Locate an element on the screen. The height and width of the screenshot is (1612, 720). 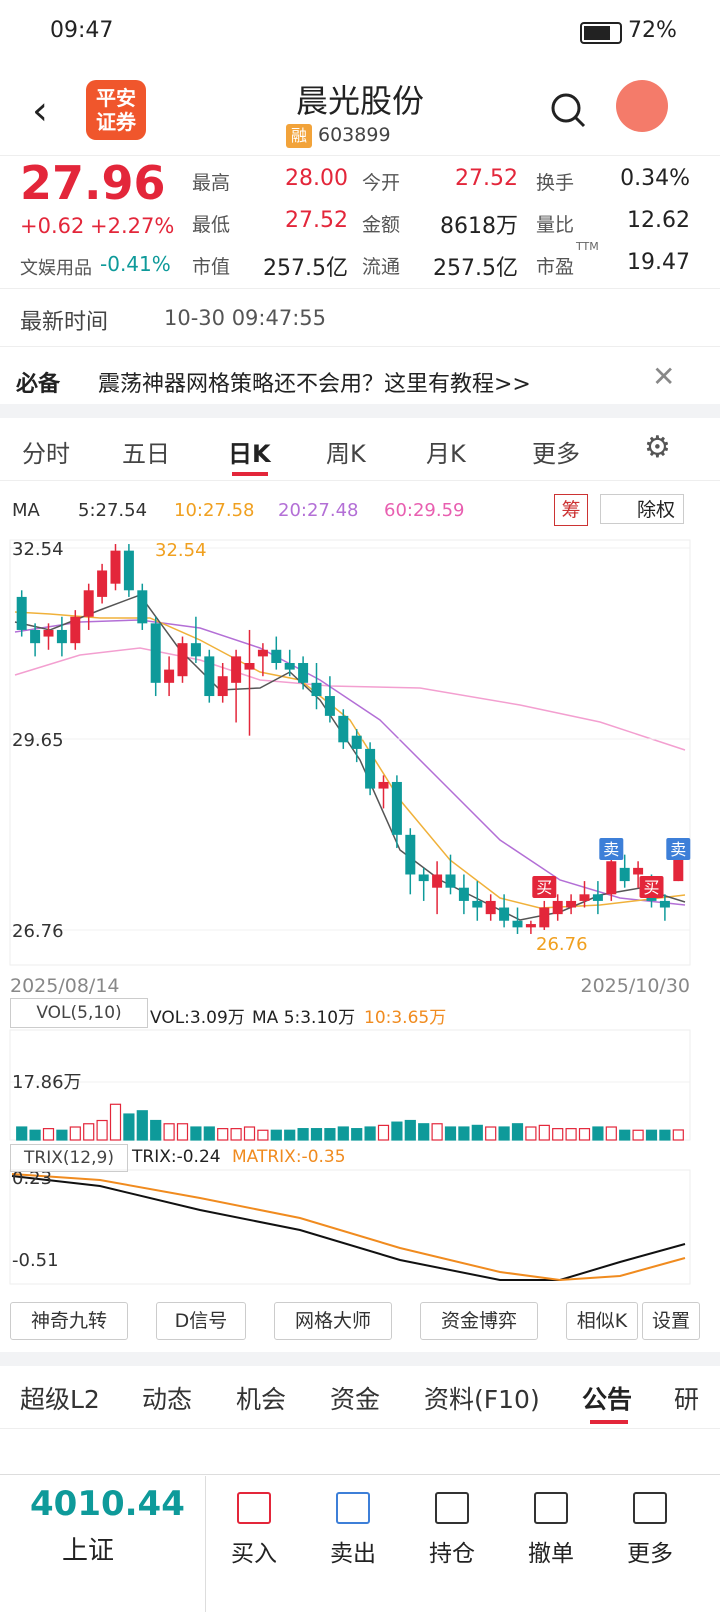
avatar is located at coordinates (642, 106).